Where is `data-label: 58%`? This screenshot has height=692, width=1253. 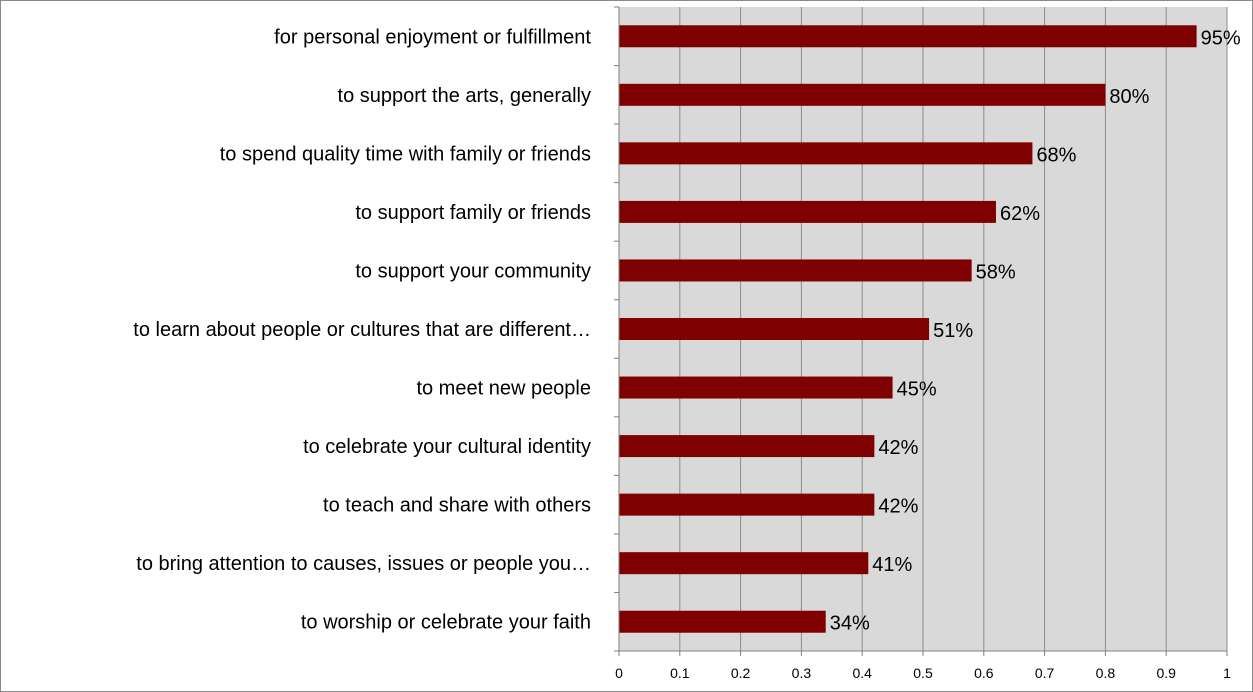
data-label: 58% is located at coordinates (996, 272).